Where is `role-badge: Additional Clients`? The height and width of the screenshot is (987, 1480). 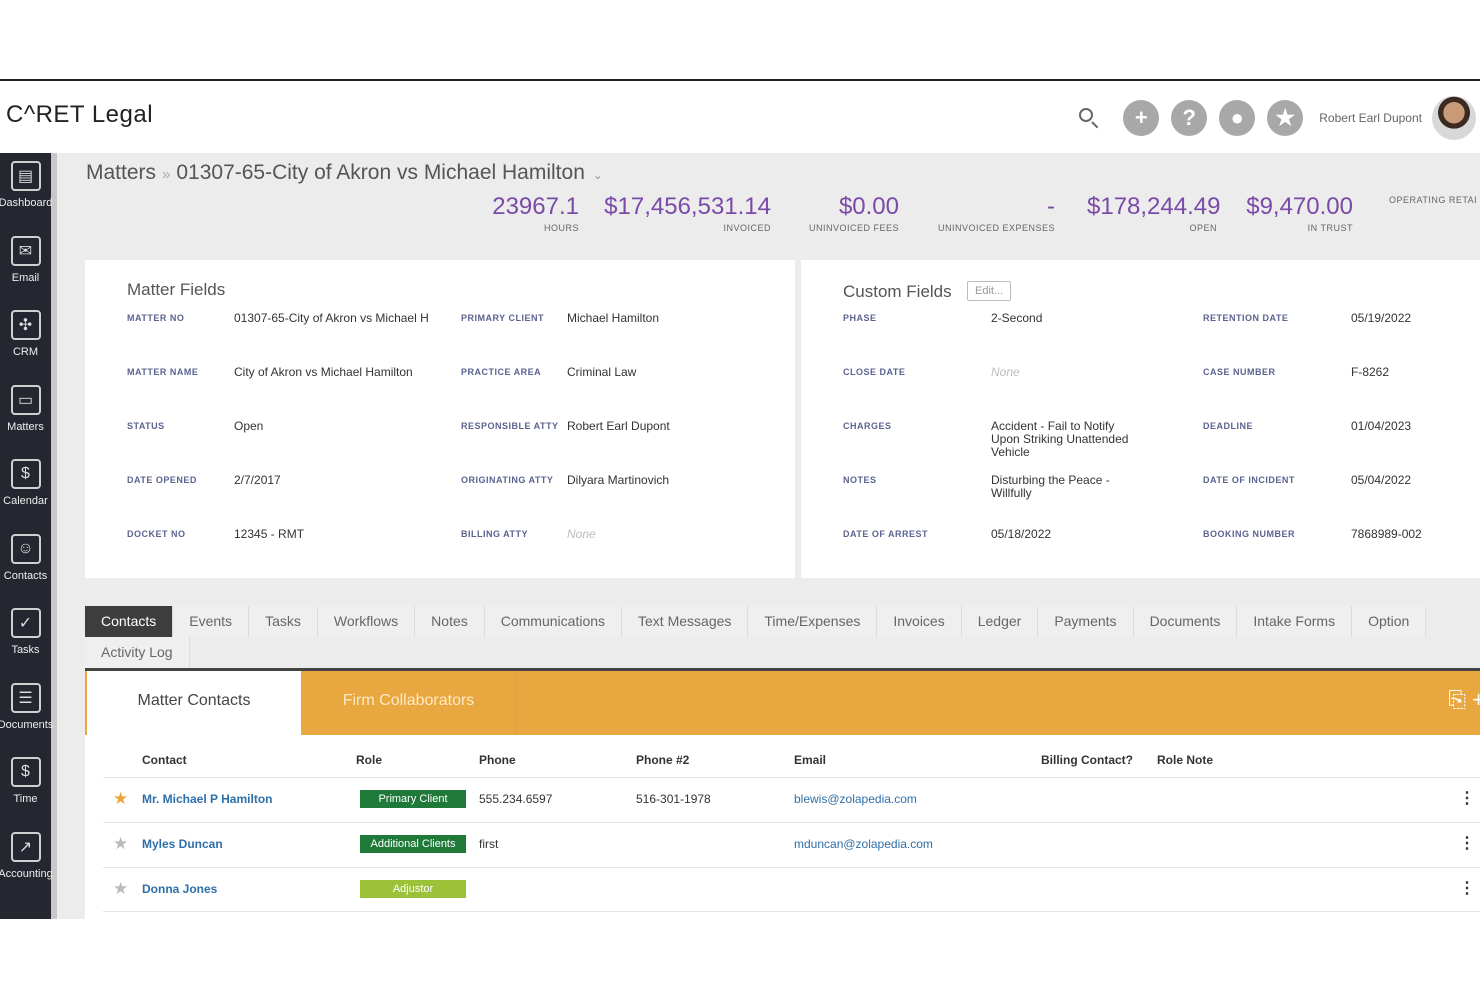 role-badge: Additional Clients is located at coordinates (413, 844).